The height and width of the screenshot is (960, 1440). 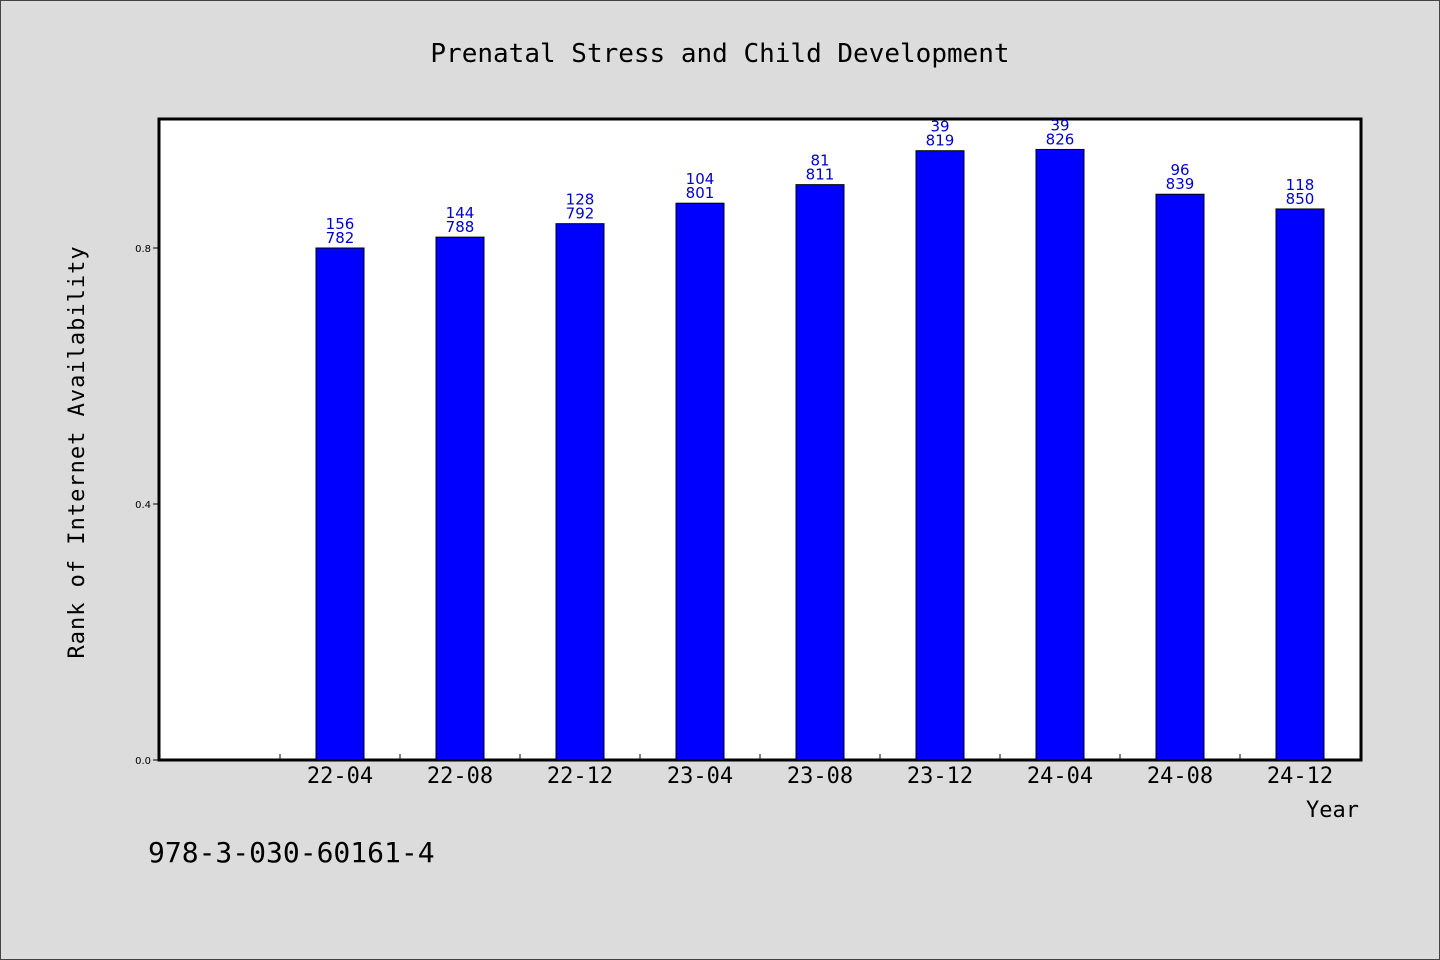 I want to click on x-axis-label: Year, so click(x=1332, y=810).